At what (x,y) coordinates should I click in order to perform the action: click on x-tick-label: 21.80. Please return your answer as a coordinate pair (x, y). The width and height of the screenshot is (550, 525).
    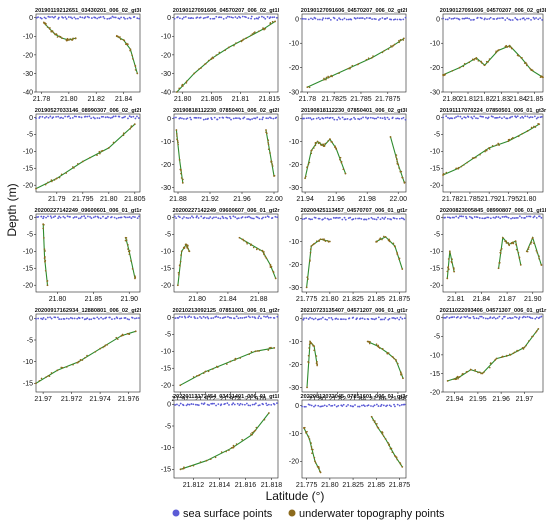
    Looking at the image, I should click on (69, 99).